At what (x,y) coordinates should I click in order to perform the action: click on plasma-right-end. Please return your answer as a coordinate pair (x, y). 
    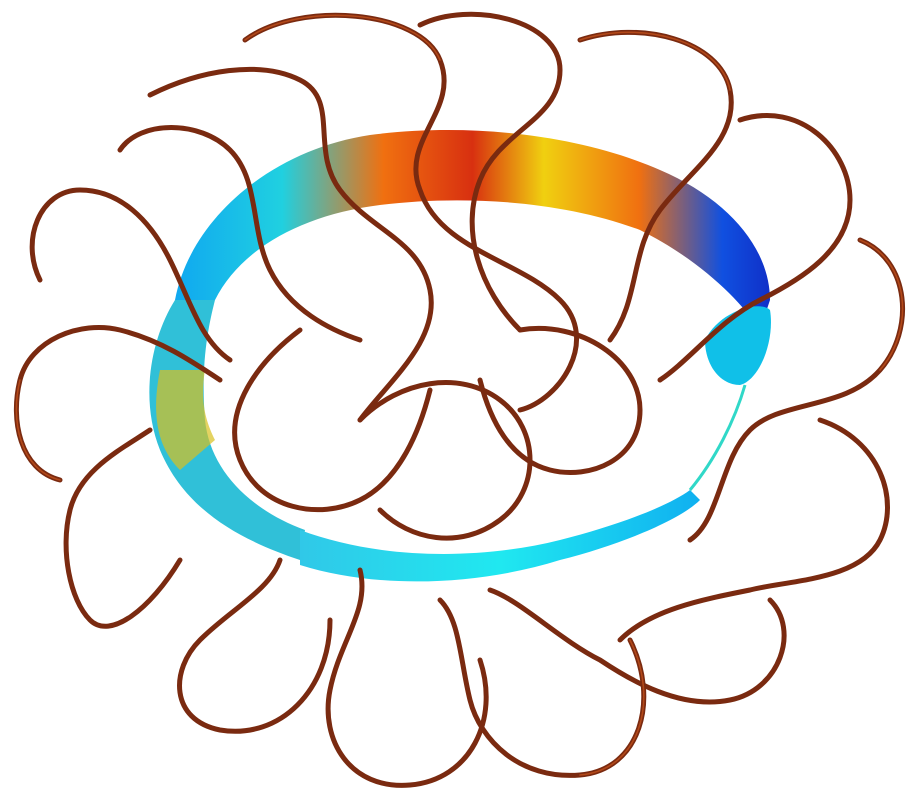
    Looking at the image, I should click on (738, 345).